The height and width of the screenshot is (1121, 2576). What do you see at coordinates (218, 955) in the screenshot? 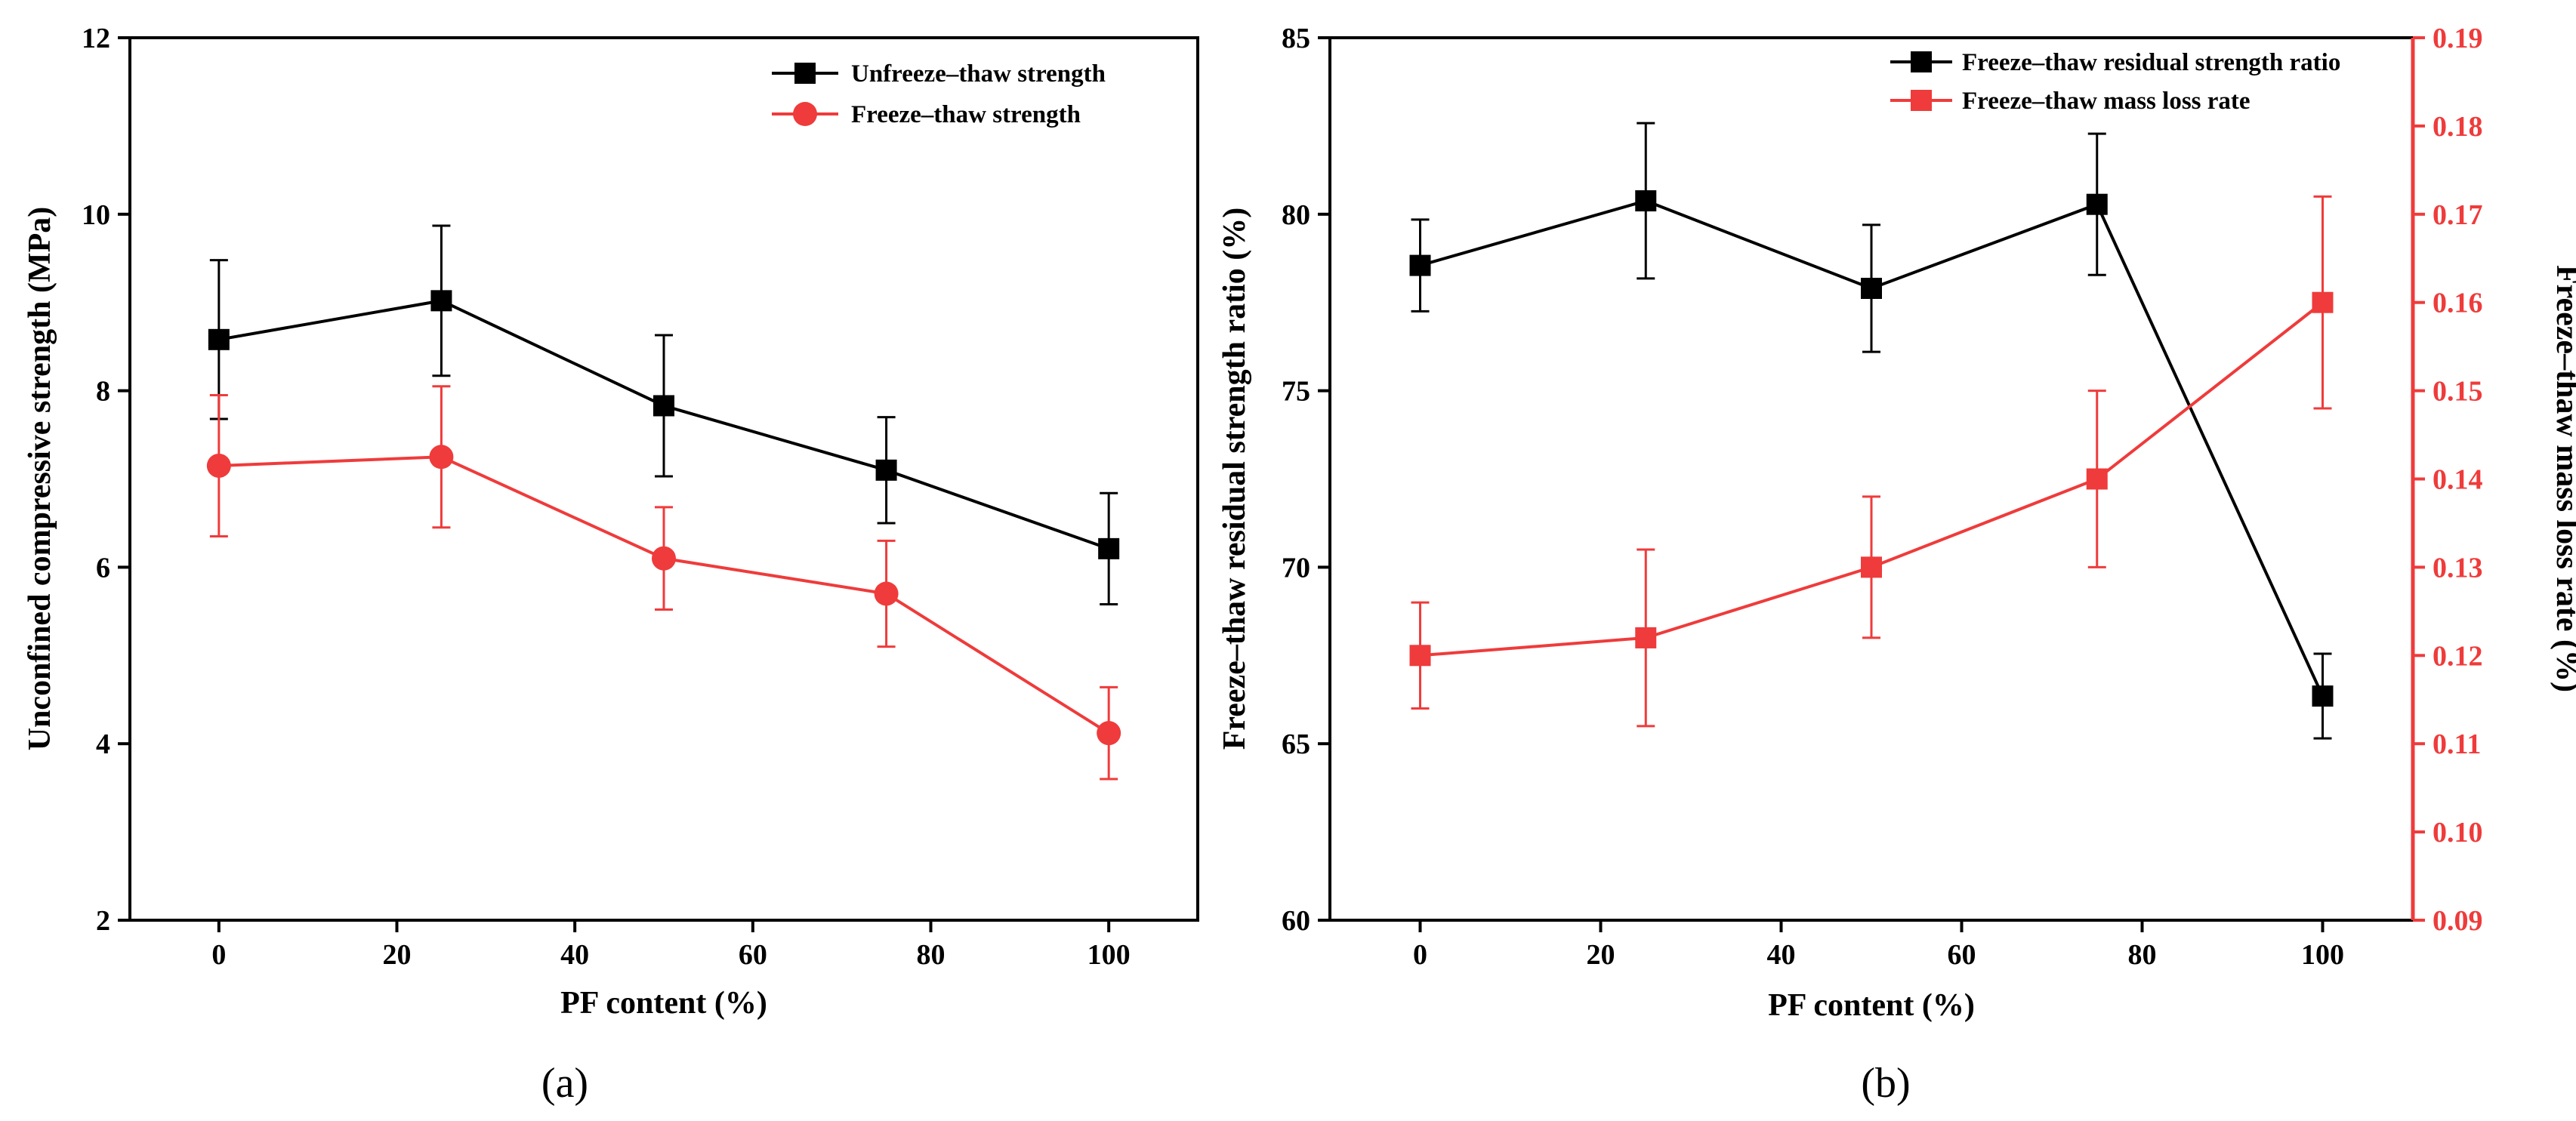
I see `panel-a-x-tick-label: 0` at bounding box center [218, 955].